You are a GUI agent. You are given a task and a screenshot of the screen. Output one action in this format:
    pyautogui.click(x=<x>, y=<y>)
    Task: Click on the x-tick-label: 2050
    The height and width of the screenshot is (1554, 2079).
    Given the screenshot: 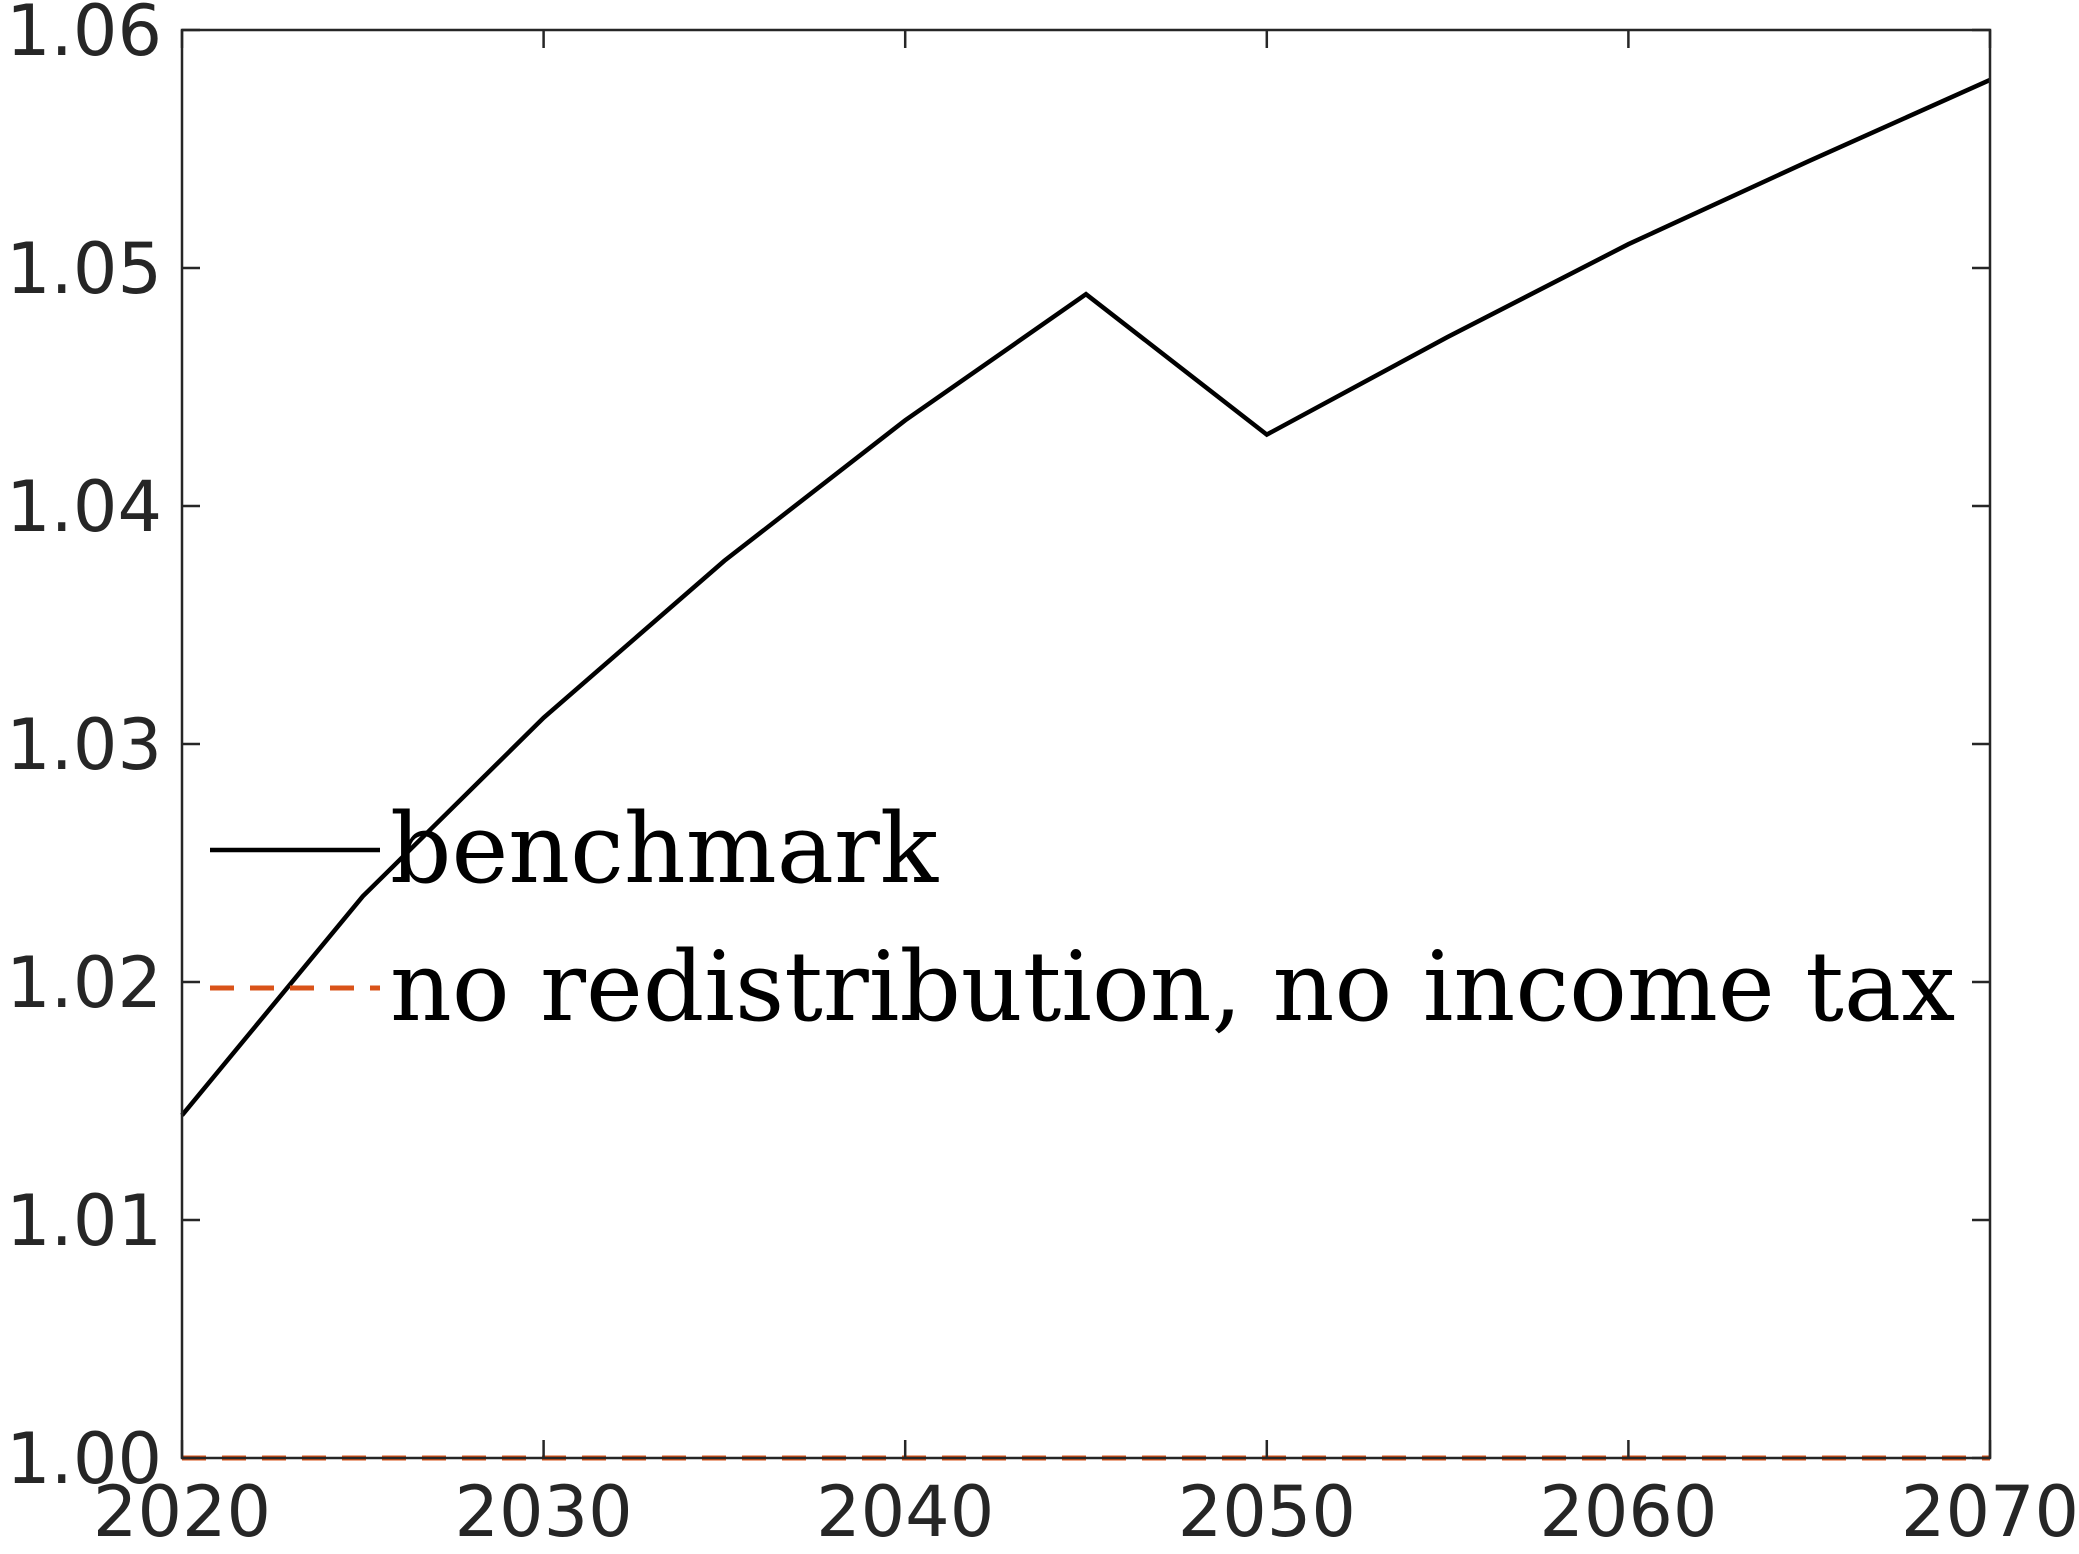 What is the action you would take?
    pyautogui.click(x=1267, y=1512)
    